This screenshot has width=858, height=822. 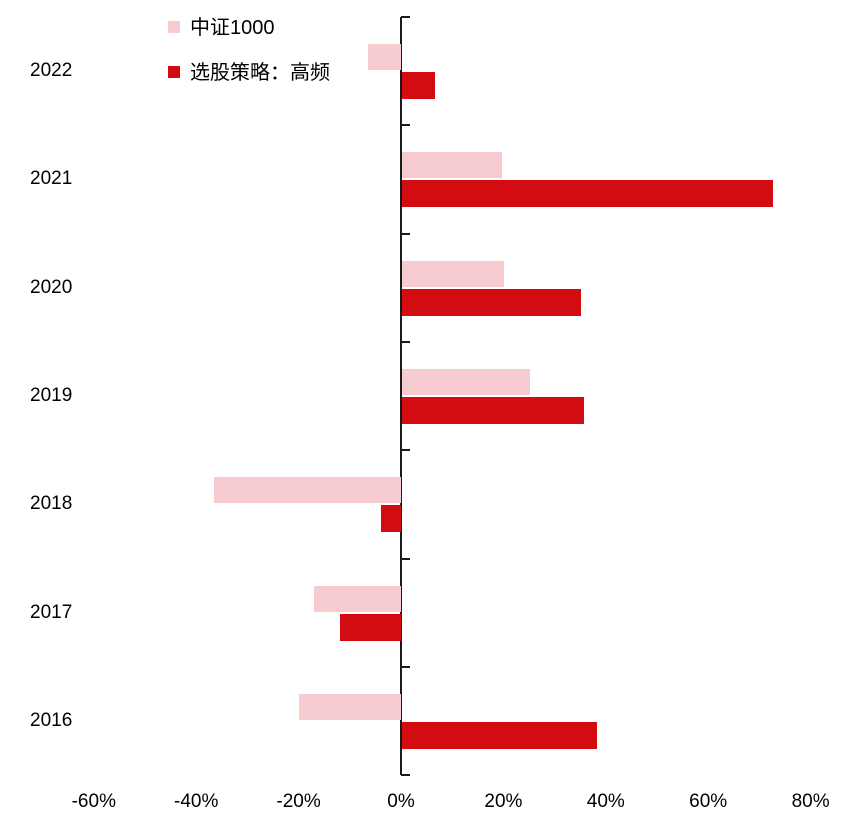 I want to click on year-label: 2021, so click(x=51, y=179).